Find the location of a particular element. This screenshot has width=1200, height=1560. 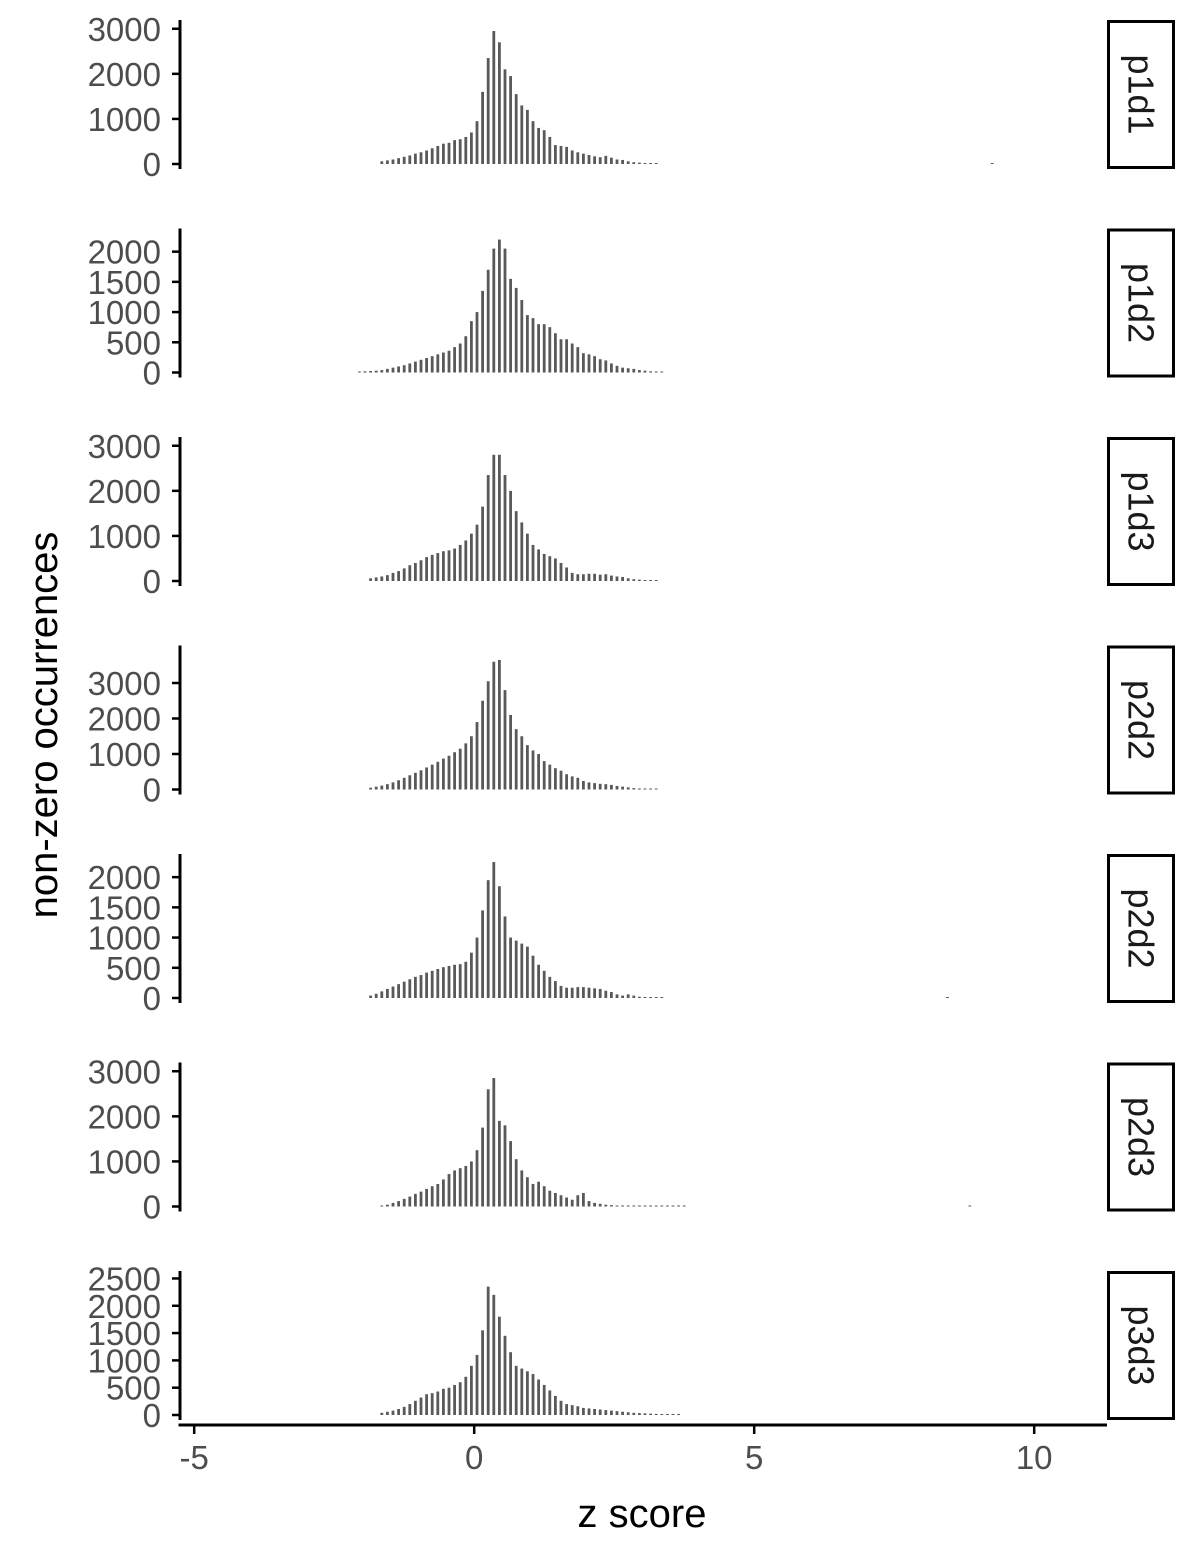

facet-strip-label: p2d2 is located at coordinates (1141, 720).